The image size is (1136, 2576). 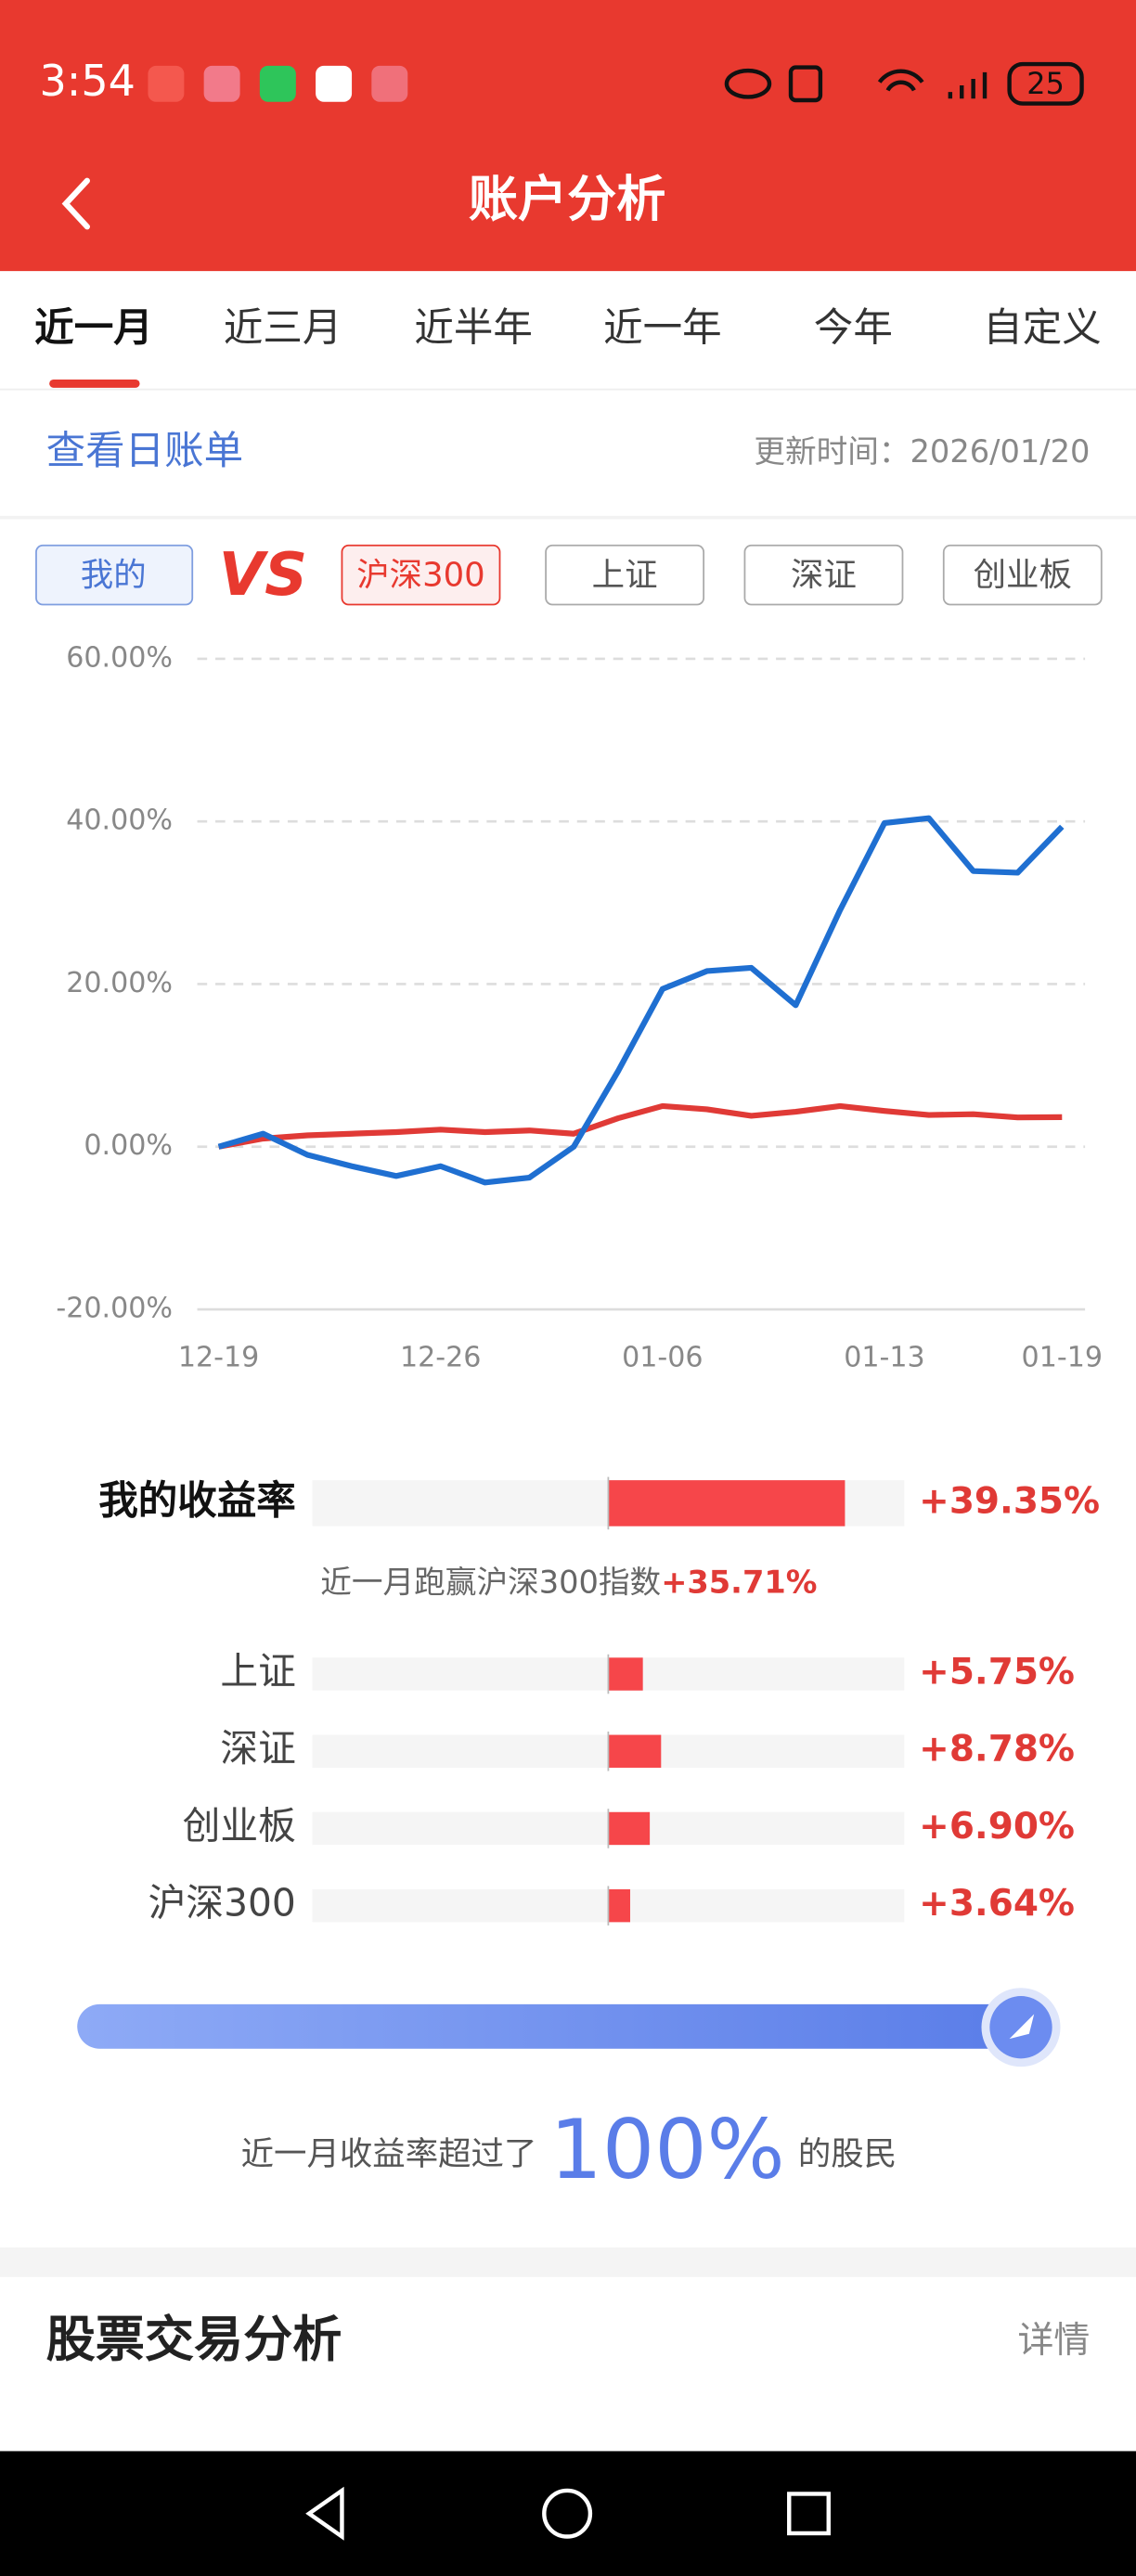 I want to click on rocket-icon, so click(x=1022, y=2027).